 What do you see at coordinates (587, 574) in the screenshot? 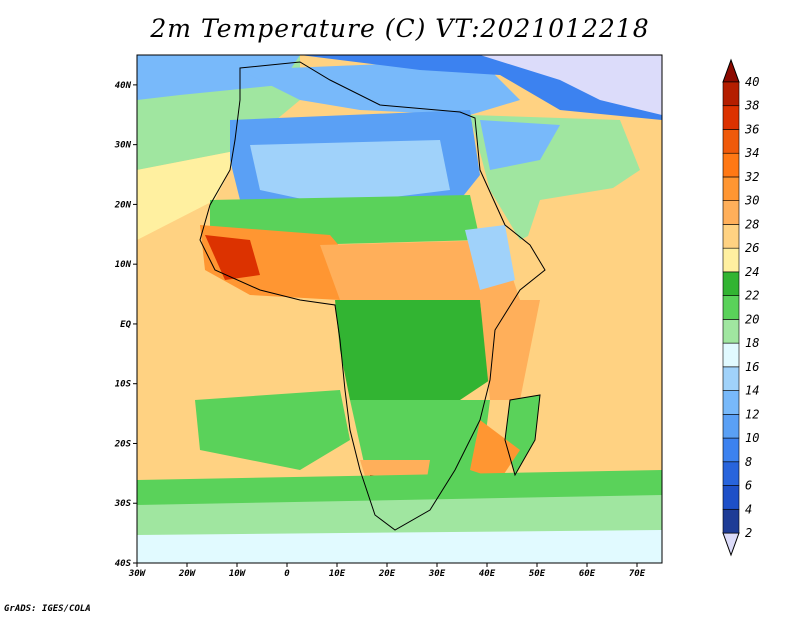
I see `lon-tick-label: 60E` at bounding box center [587, 574].